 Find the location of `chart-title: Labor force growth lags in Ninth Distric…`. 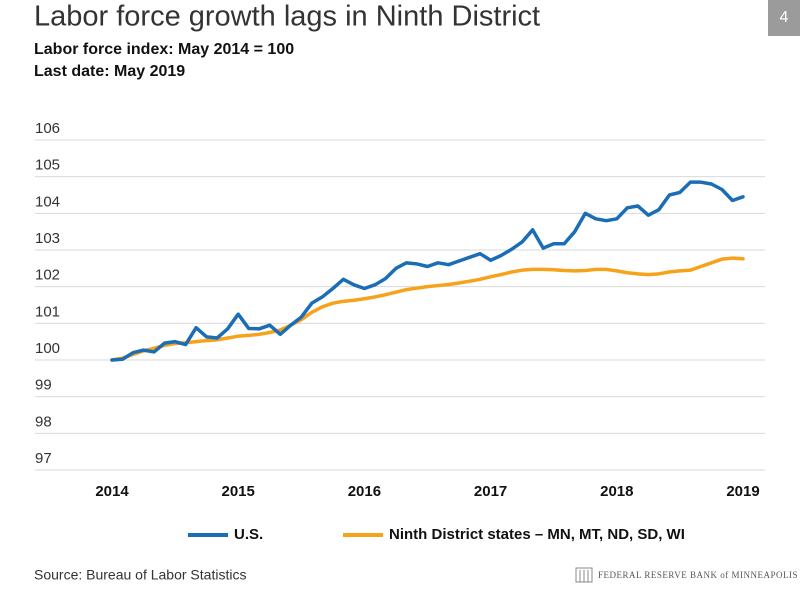

chart-title: Labor force growth lags in Ninth Distric… is located at coordinates (287, 17).